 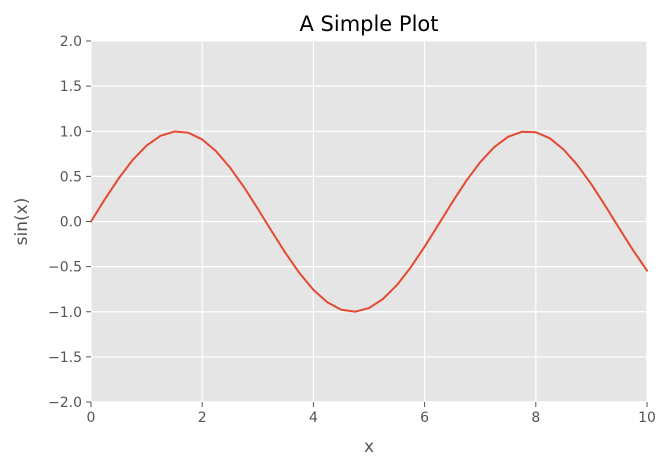 I want to click on x-tick-label: 8, so click(x=535, y=418).